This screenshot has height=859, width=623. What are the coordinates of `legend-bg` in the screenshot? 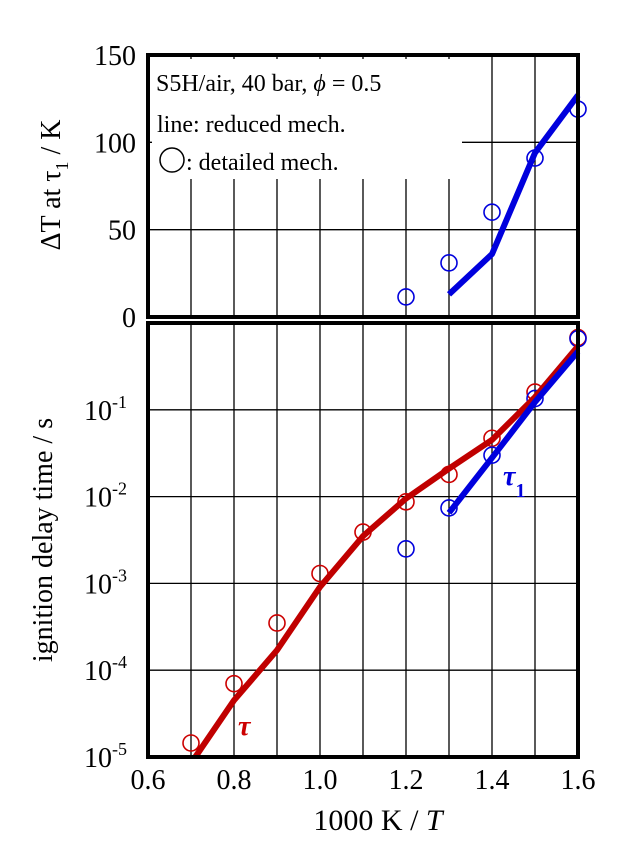 It's located at (307, 119).